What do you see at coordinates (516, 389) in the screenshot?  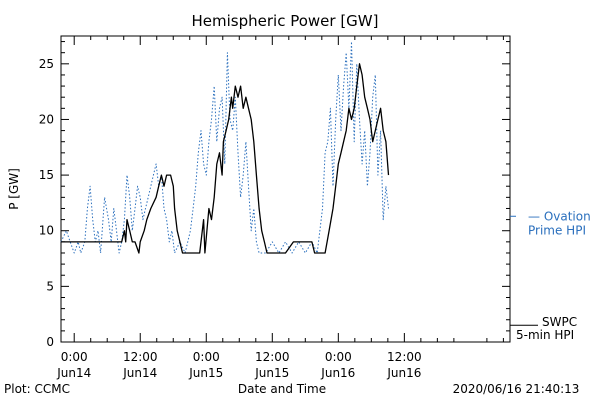 I see `timestamp: 2020/06/16 21:40:13` at bounding box center [516, 389].